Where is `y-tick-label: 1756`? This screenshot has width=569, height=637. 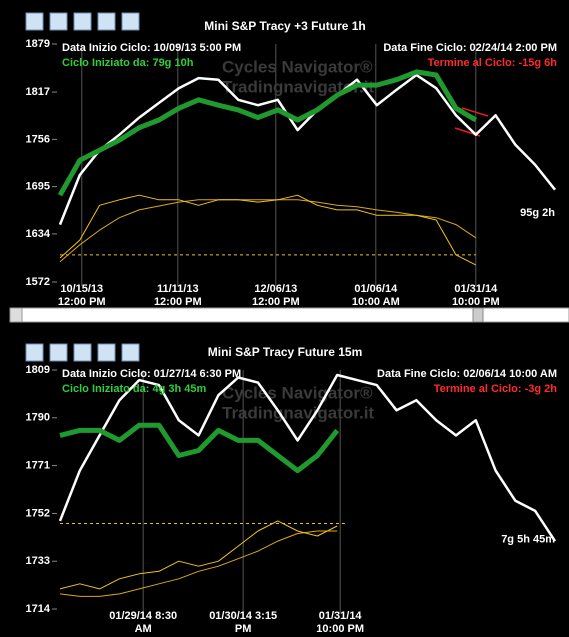 y-tick-label: 1756 is located at coordinates (38, 139).